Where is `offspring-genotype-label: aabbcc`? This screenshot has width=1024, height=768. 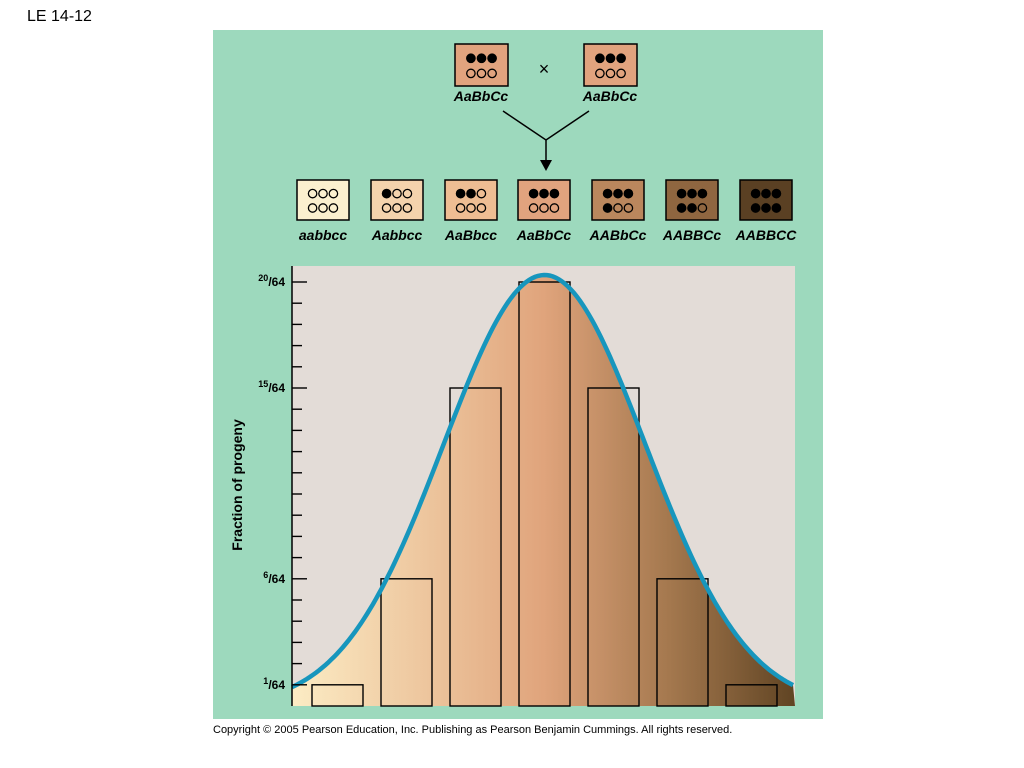 offspring-genotype-label: aabbcc is located at coordinates (323, 235).